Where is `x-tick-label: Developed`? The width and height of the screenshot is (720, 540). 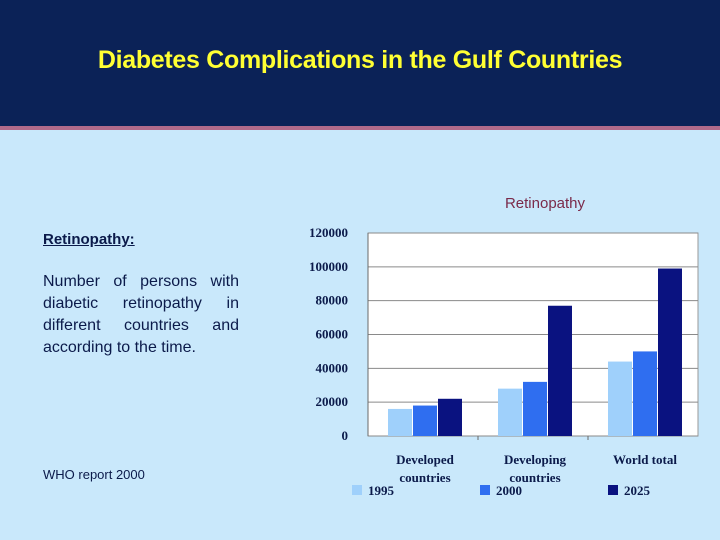 x-tick-label: Developed is located at coordinates (425, 459).